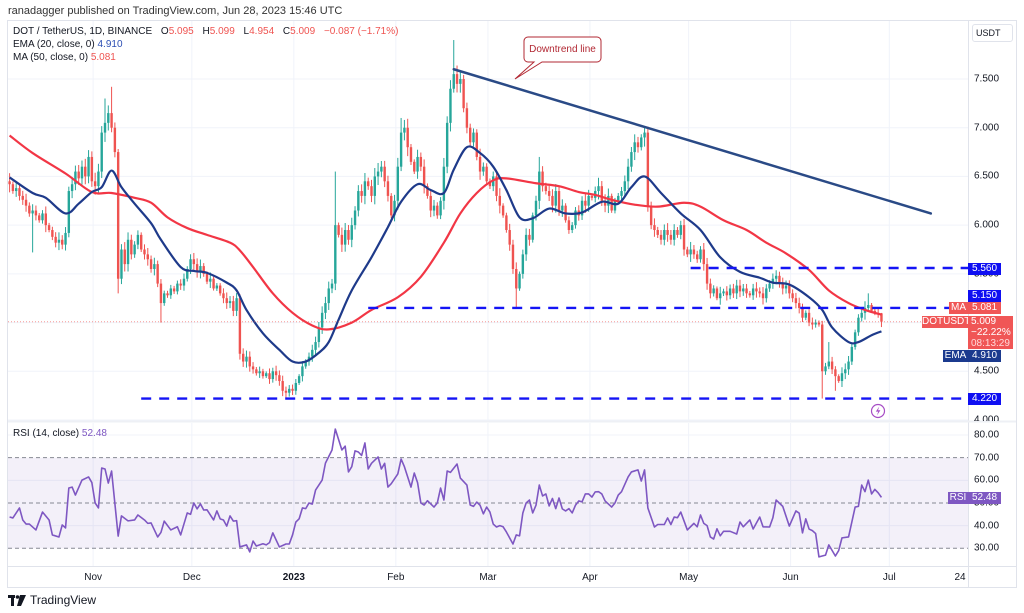 The image size is (1024, 613). What do you see at coordinates (878, 411) in the screenshot?
I see `events-lightning-icon` at bounding box center [878, 411].